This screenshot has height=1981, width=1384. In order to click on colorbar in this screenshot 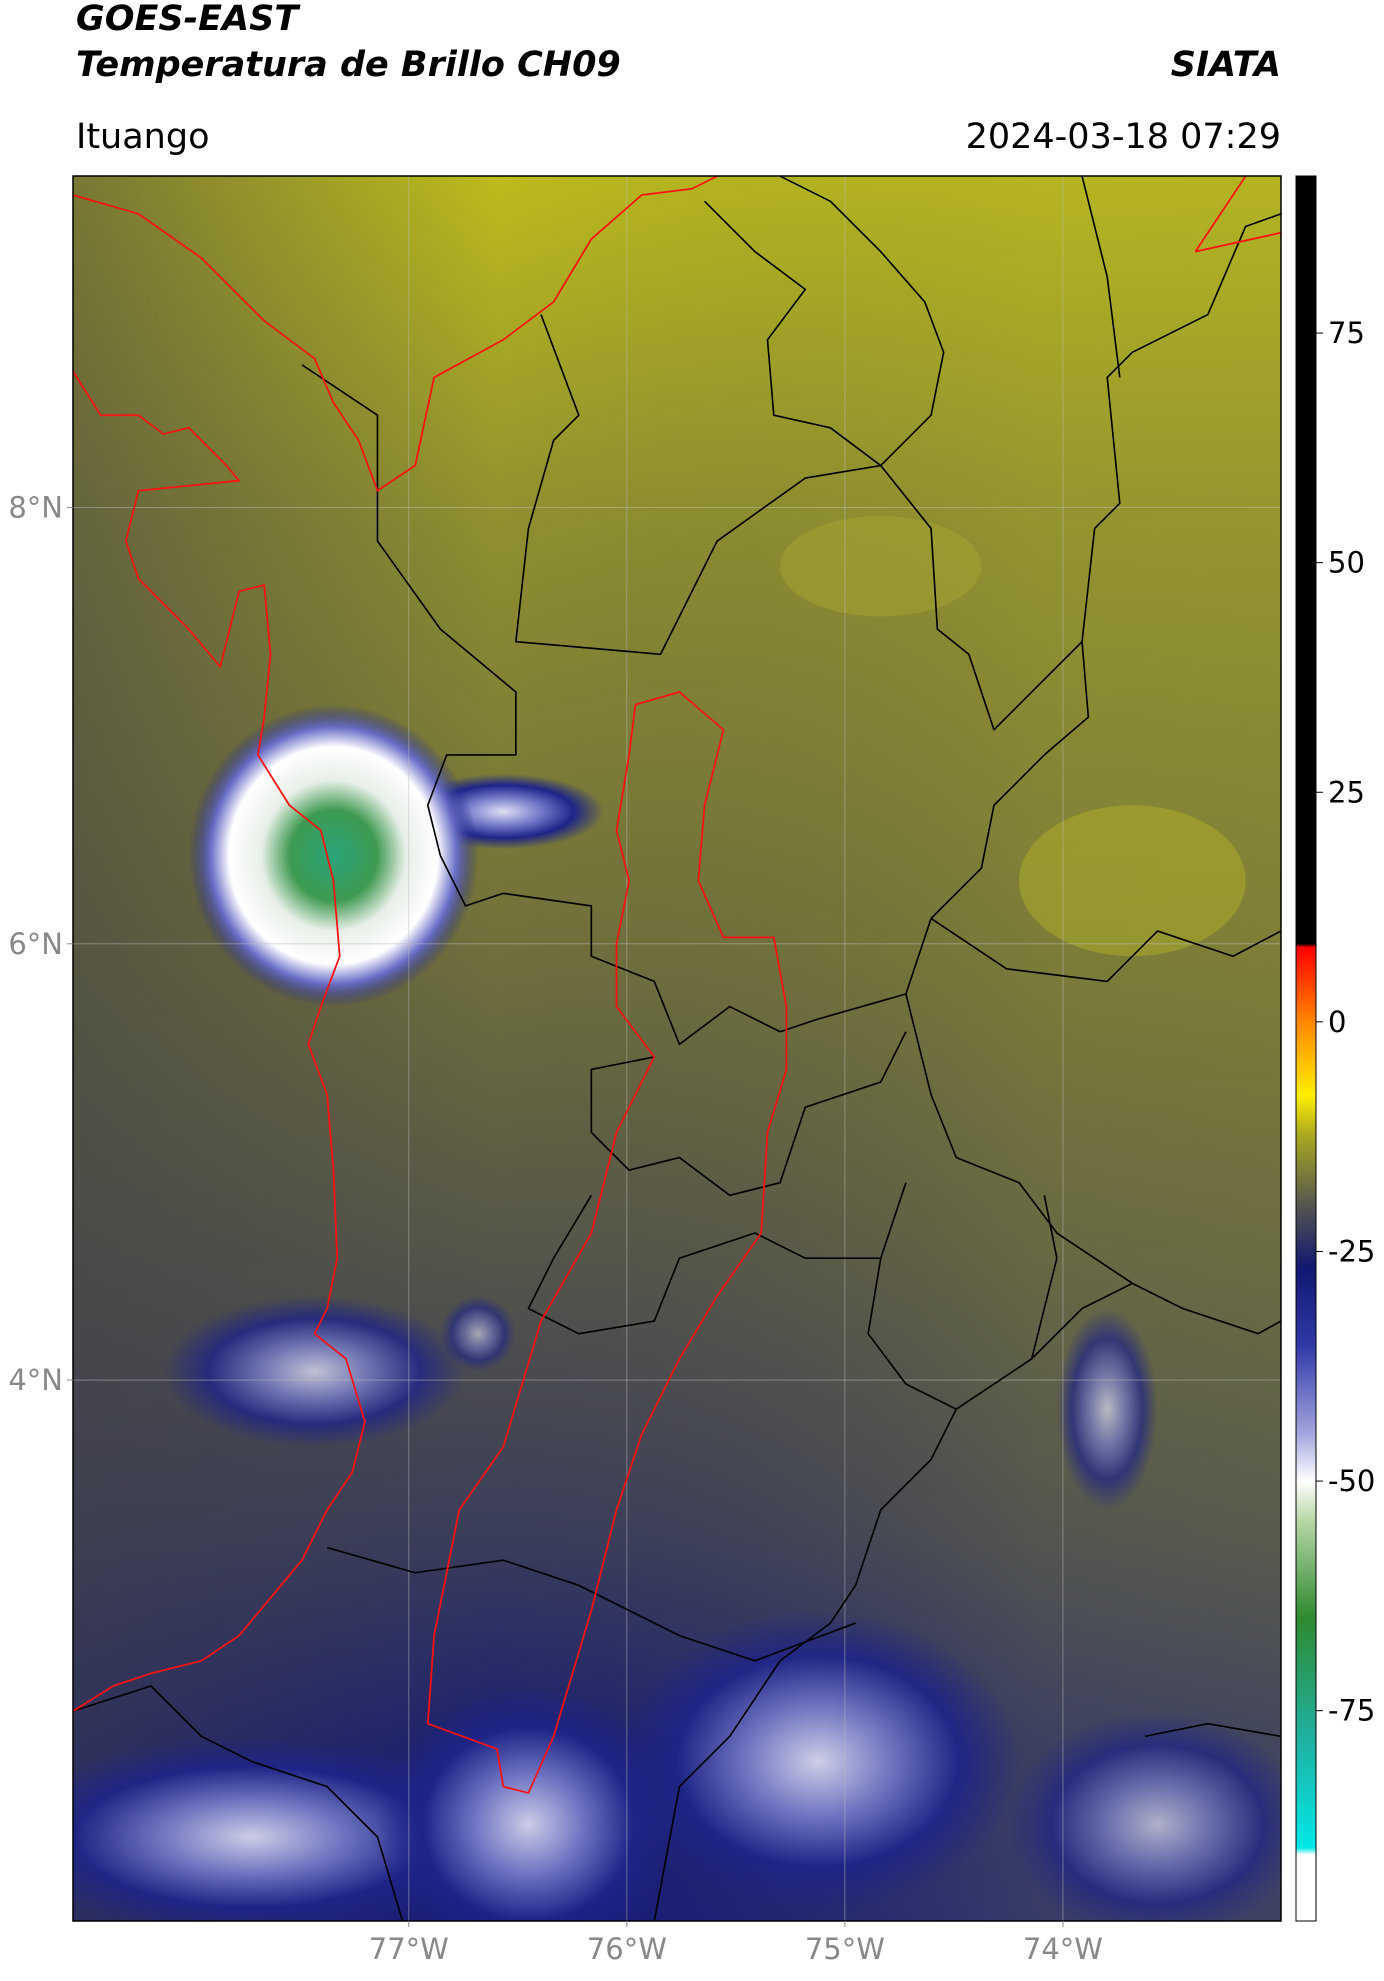, I will do `click(1306, 1048)`.